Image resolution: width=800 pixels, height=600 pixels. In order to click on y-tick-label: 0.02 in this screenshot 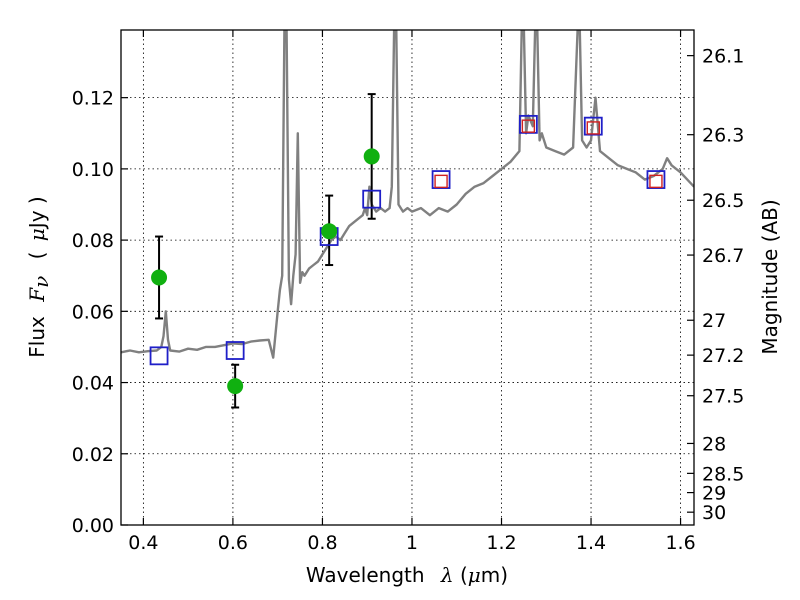, I will do `click(93, 455)`.